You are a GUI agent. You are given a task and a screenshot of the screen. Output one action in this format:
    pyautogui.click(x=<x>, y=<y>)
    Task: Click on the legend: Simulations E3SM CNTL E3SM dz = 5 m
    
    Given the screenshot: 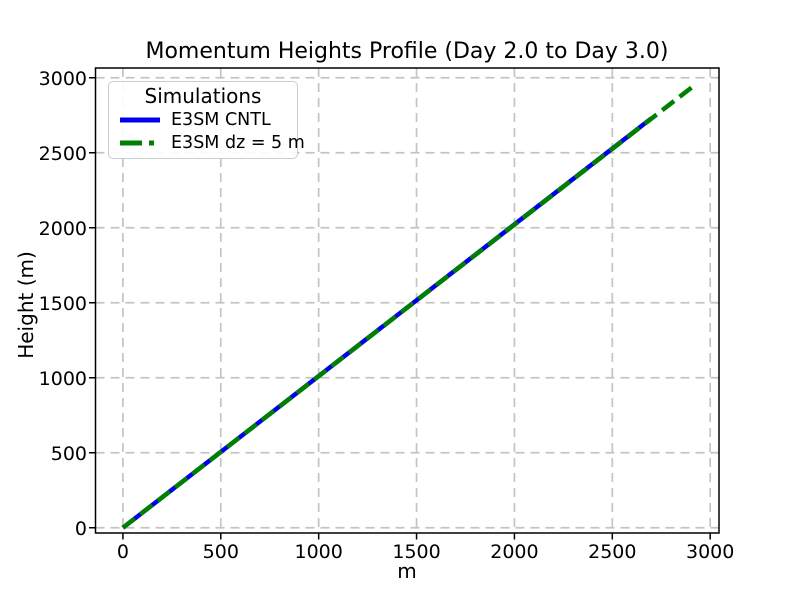 What is the action you would take?
    pyautogui.click(x=206, y=120)
    